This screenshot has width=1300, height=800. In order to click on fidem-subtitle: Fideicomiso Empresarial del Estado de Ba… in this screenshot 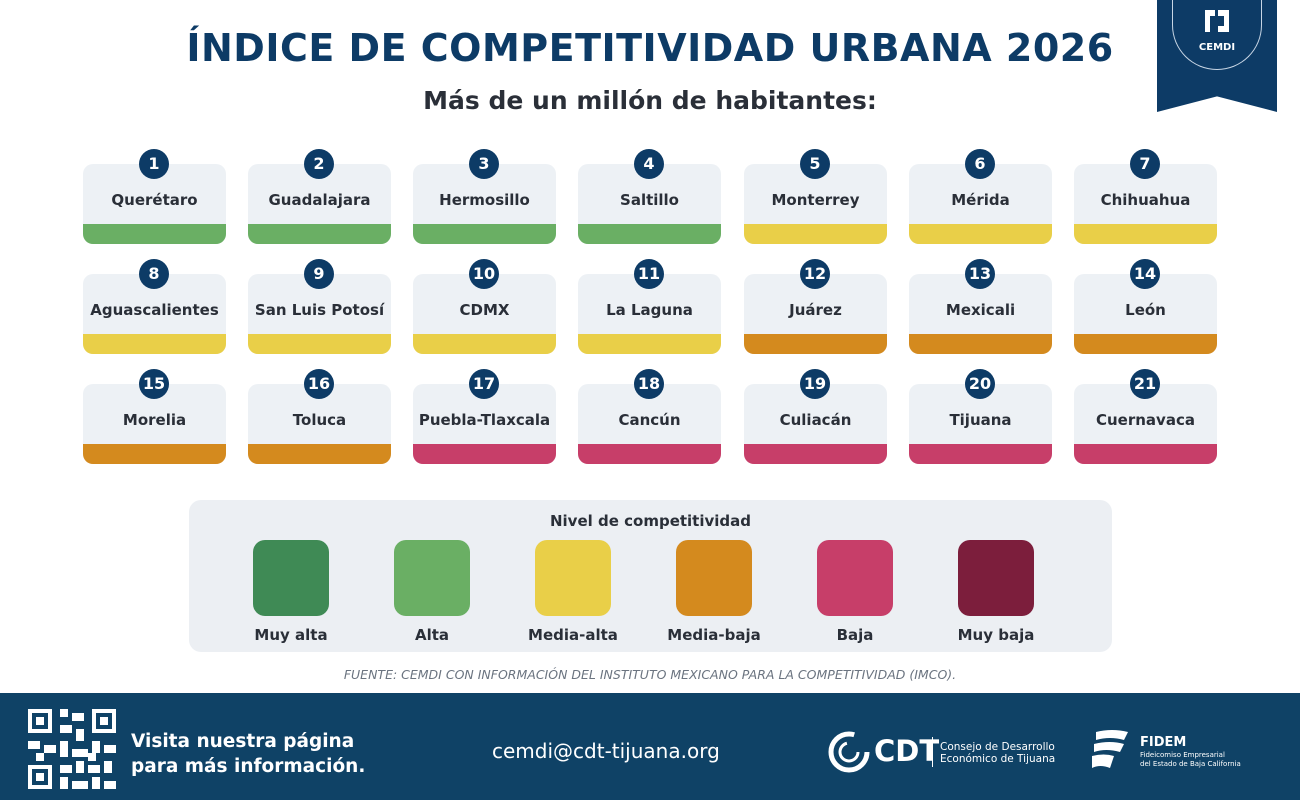, I will do `click(1190, 759)`.